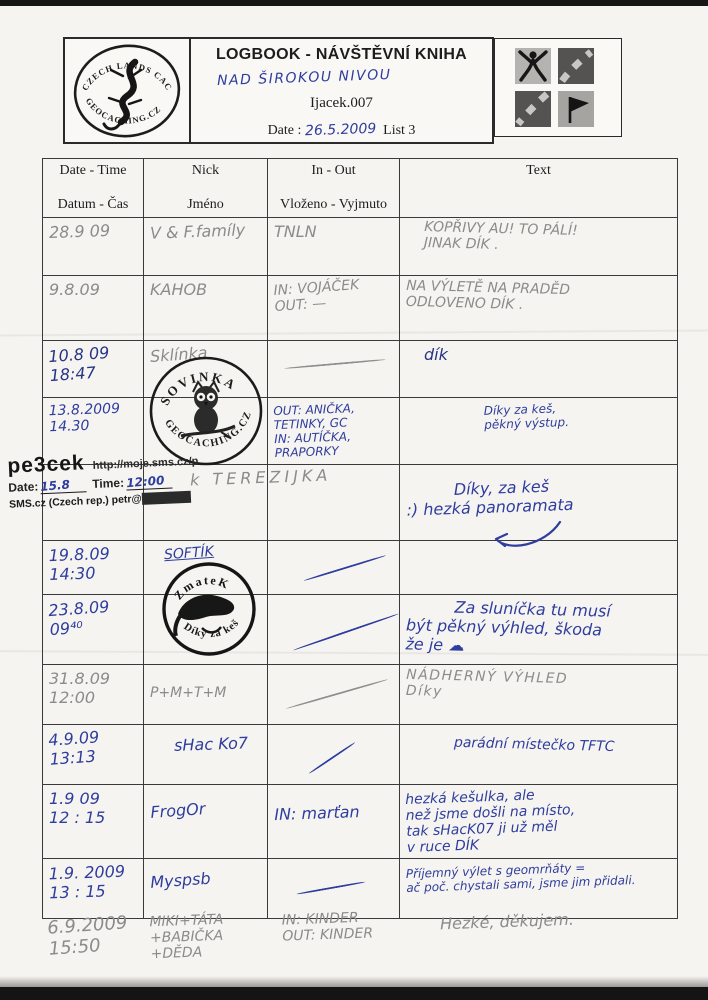 The height and width of the screenshot is (1000, 708). What do you see at coordinates (316, 813) in the screenshot?
I see `inout-cell: IN: marťan` at bounding box center [316, 813].